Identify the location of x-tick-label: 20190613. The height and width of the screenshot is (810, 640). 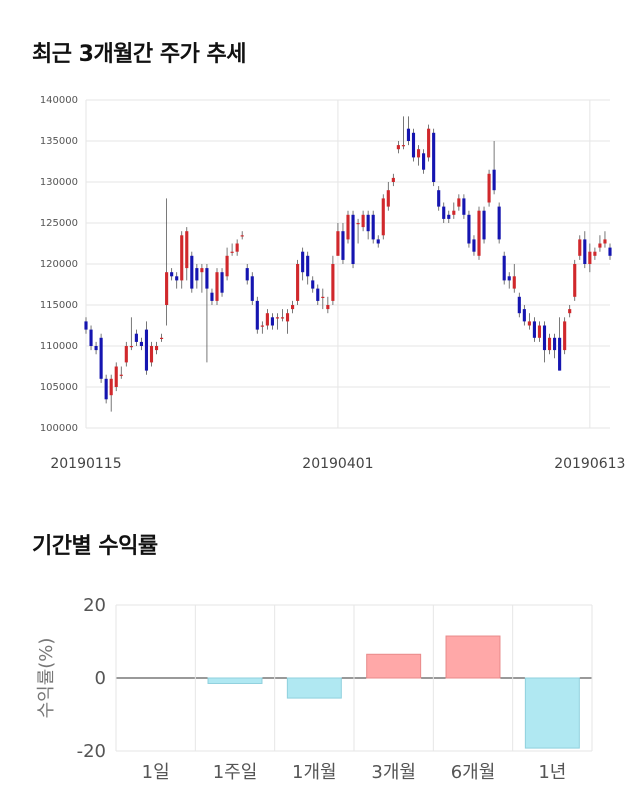
(589, 464).